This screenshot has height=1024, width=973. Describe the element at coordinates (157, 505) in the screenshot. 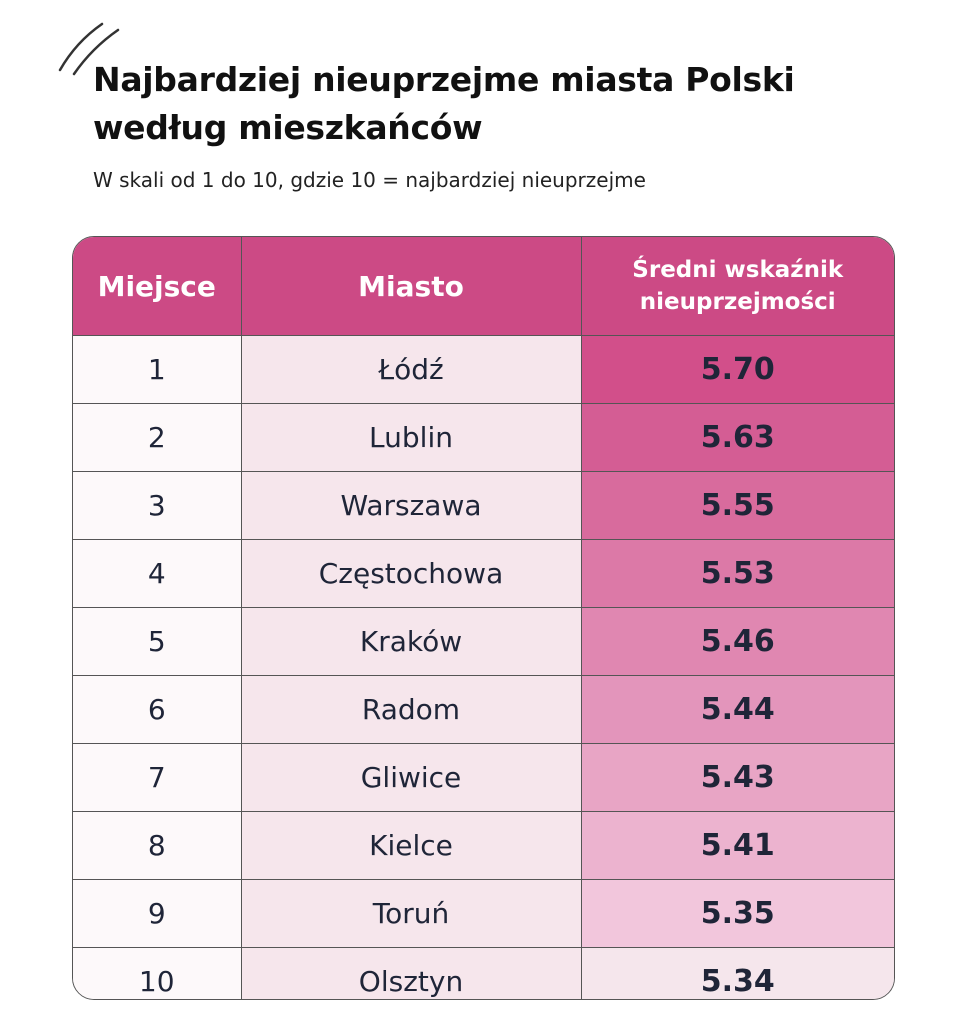

I see `table-cell: 3` at that location.